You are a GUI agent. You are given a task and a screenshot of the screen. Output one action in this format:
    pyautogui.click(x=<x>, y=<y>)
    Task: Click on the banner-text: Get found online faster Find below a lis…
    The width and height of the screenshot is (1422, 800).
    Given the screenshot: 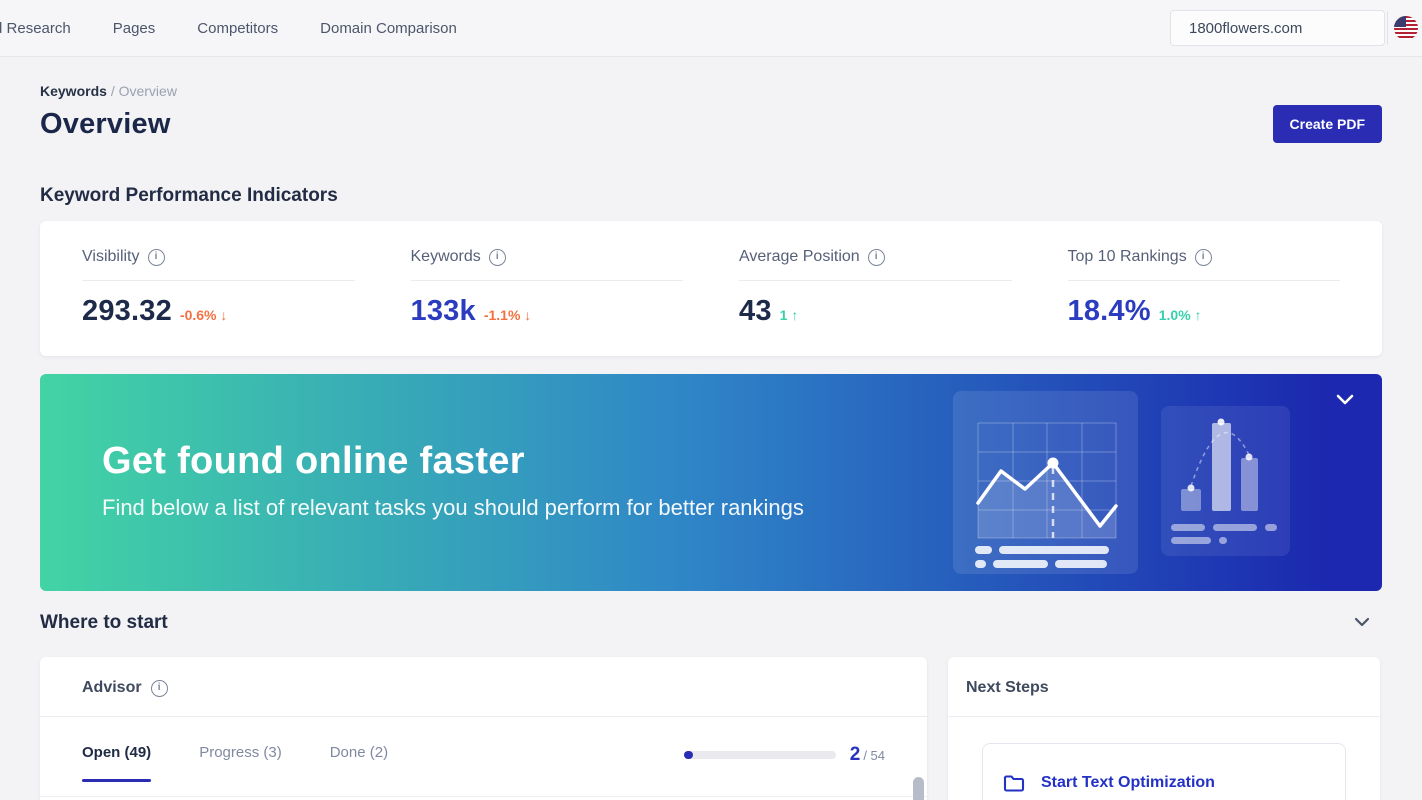 What is the action you would take?
    pyautogui.click(x=453, y=480)
    